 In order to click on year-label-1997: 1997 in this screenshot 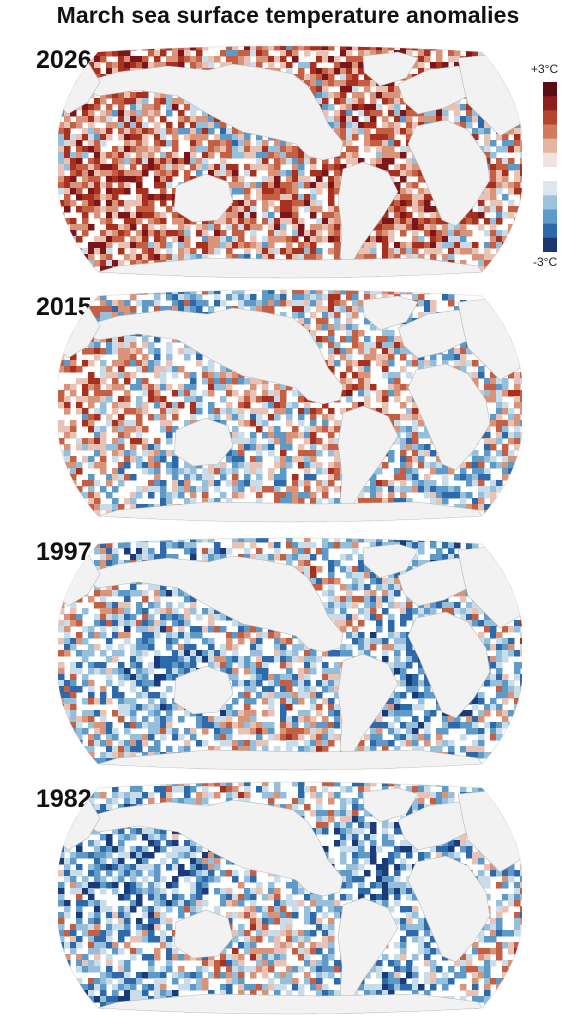, I will do `click(64, 552)`.